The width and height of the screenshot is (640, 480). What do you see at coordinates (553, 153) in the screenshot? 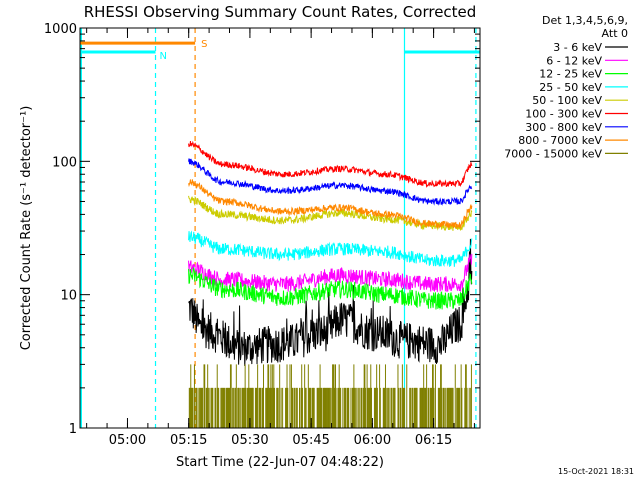
I see `legend-entry-label: 7000 - 15000 keV` at bounding box center [553, 153].